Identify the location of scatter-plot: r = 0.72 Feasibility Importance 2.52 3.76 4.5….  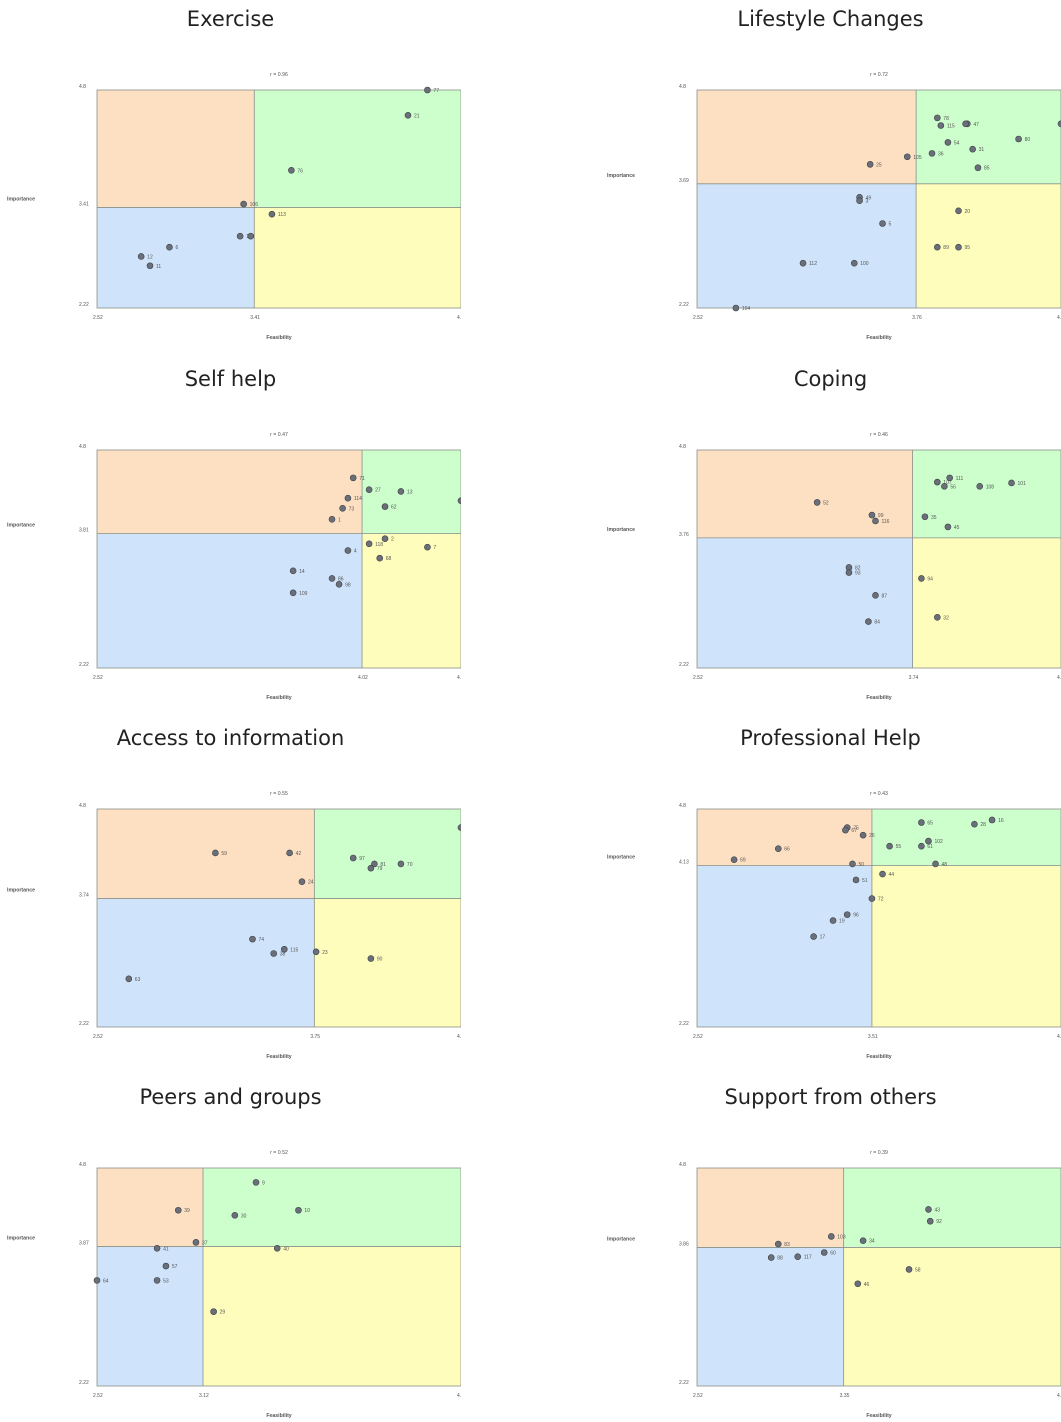
(834, 206).